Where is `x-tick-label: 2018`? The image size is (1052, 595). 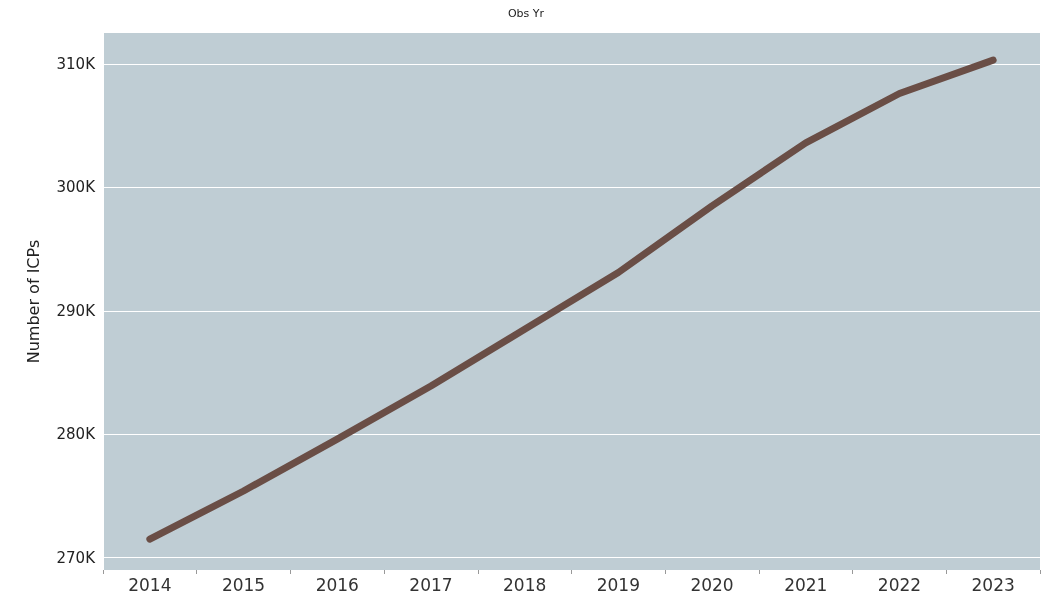 x-tick-label: 2018 is located at coordinates (525, 584).